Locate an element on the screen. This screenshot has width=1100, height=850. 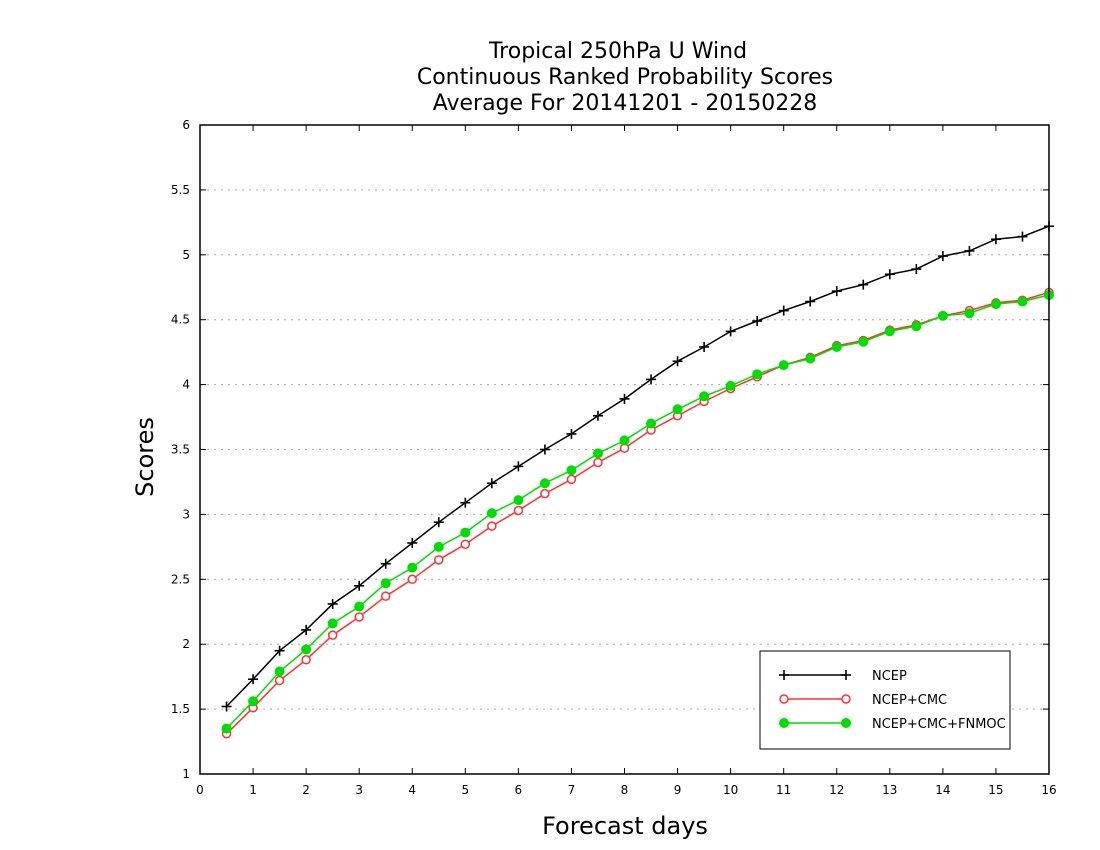
legend-label: NCEP is located at coordinates (889, 676).